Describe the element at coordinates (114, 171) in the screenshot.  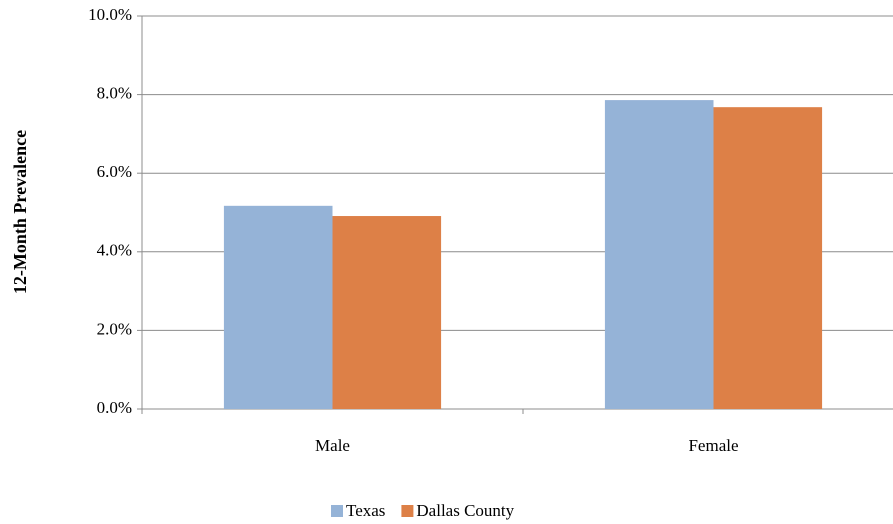
I see `y-tick-label: 6.0%` at that location.